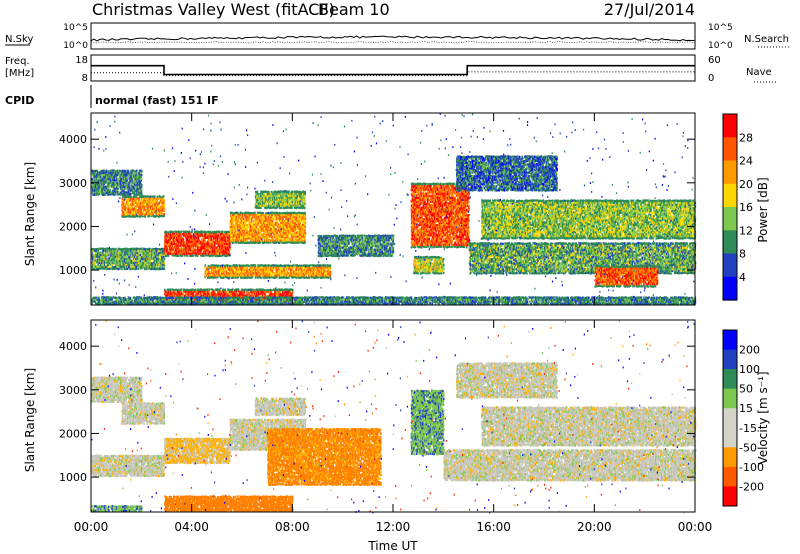 This screenshot has height=554, width=800. I want to click on noise-right-tick-bottom: 10^0, so click(720, 46).